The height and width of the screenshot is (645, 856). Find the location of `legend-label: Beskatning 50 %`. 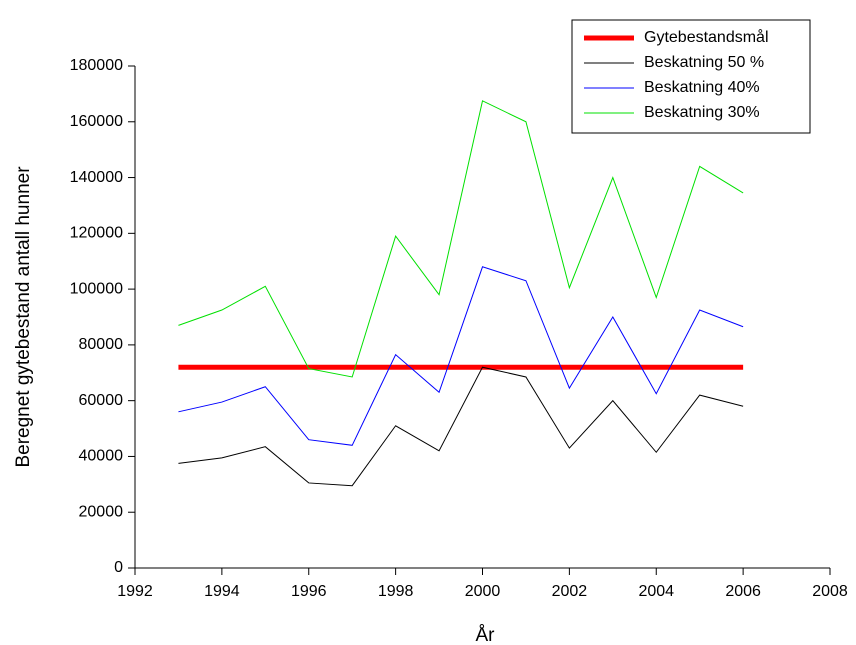

legend-label: Beskatning 50 % is located at coordinates (704, 62).